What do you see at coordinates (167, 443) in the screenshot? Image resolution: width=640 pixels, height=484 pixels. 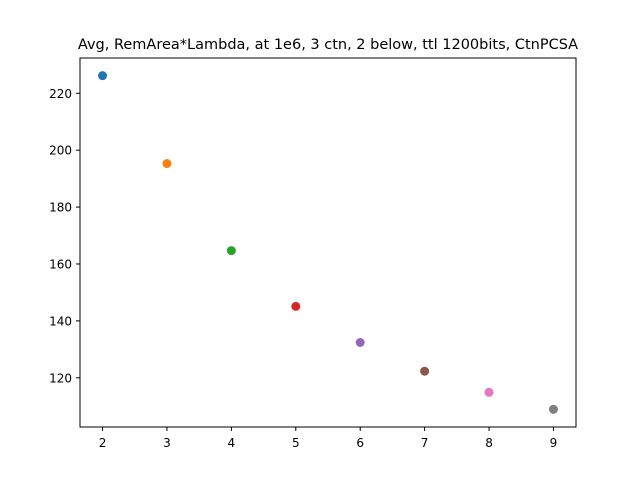 I see `x-tick-label: 3` at bounding box center [167, 443].